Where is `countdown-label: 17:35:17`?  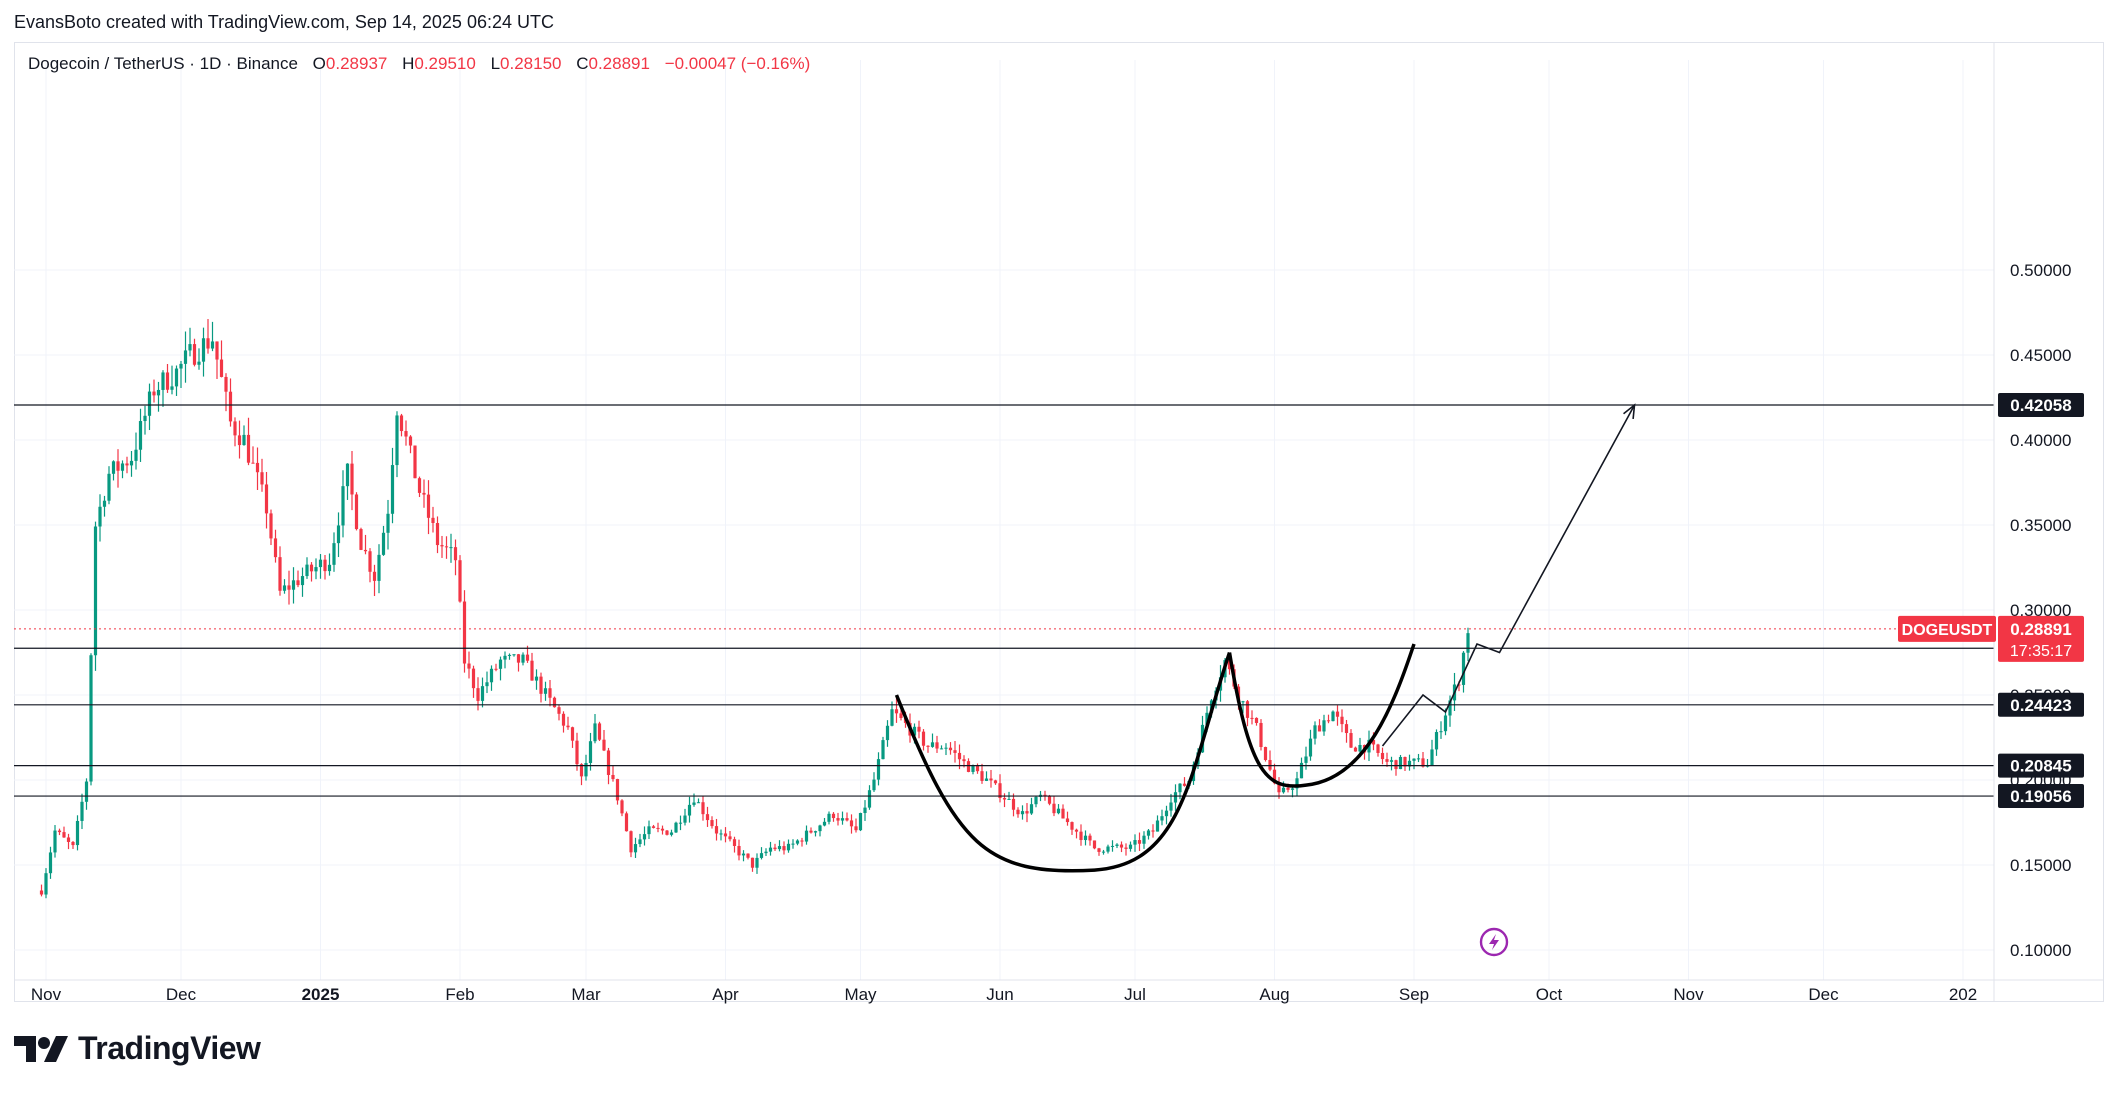
countdown-label: 17:35:17 is located at coordinates (2041, 651).